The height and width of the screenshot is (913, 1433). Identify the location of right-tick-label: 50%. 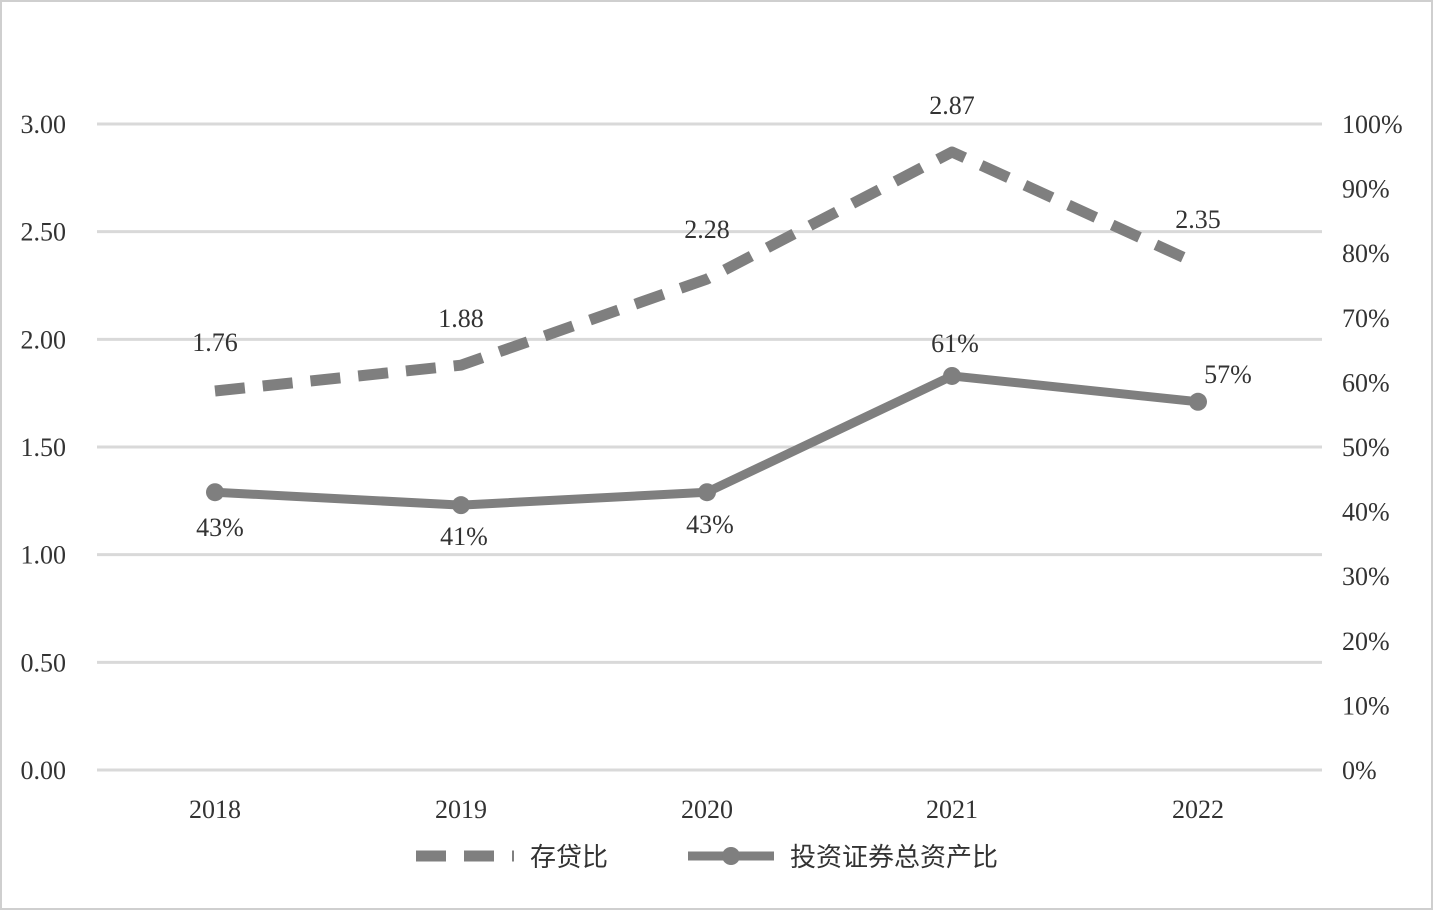
(1366, 447).